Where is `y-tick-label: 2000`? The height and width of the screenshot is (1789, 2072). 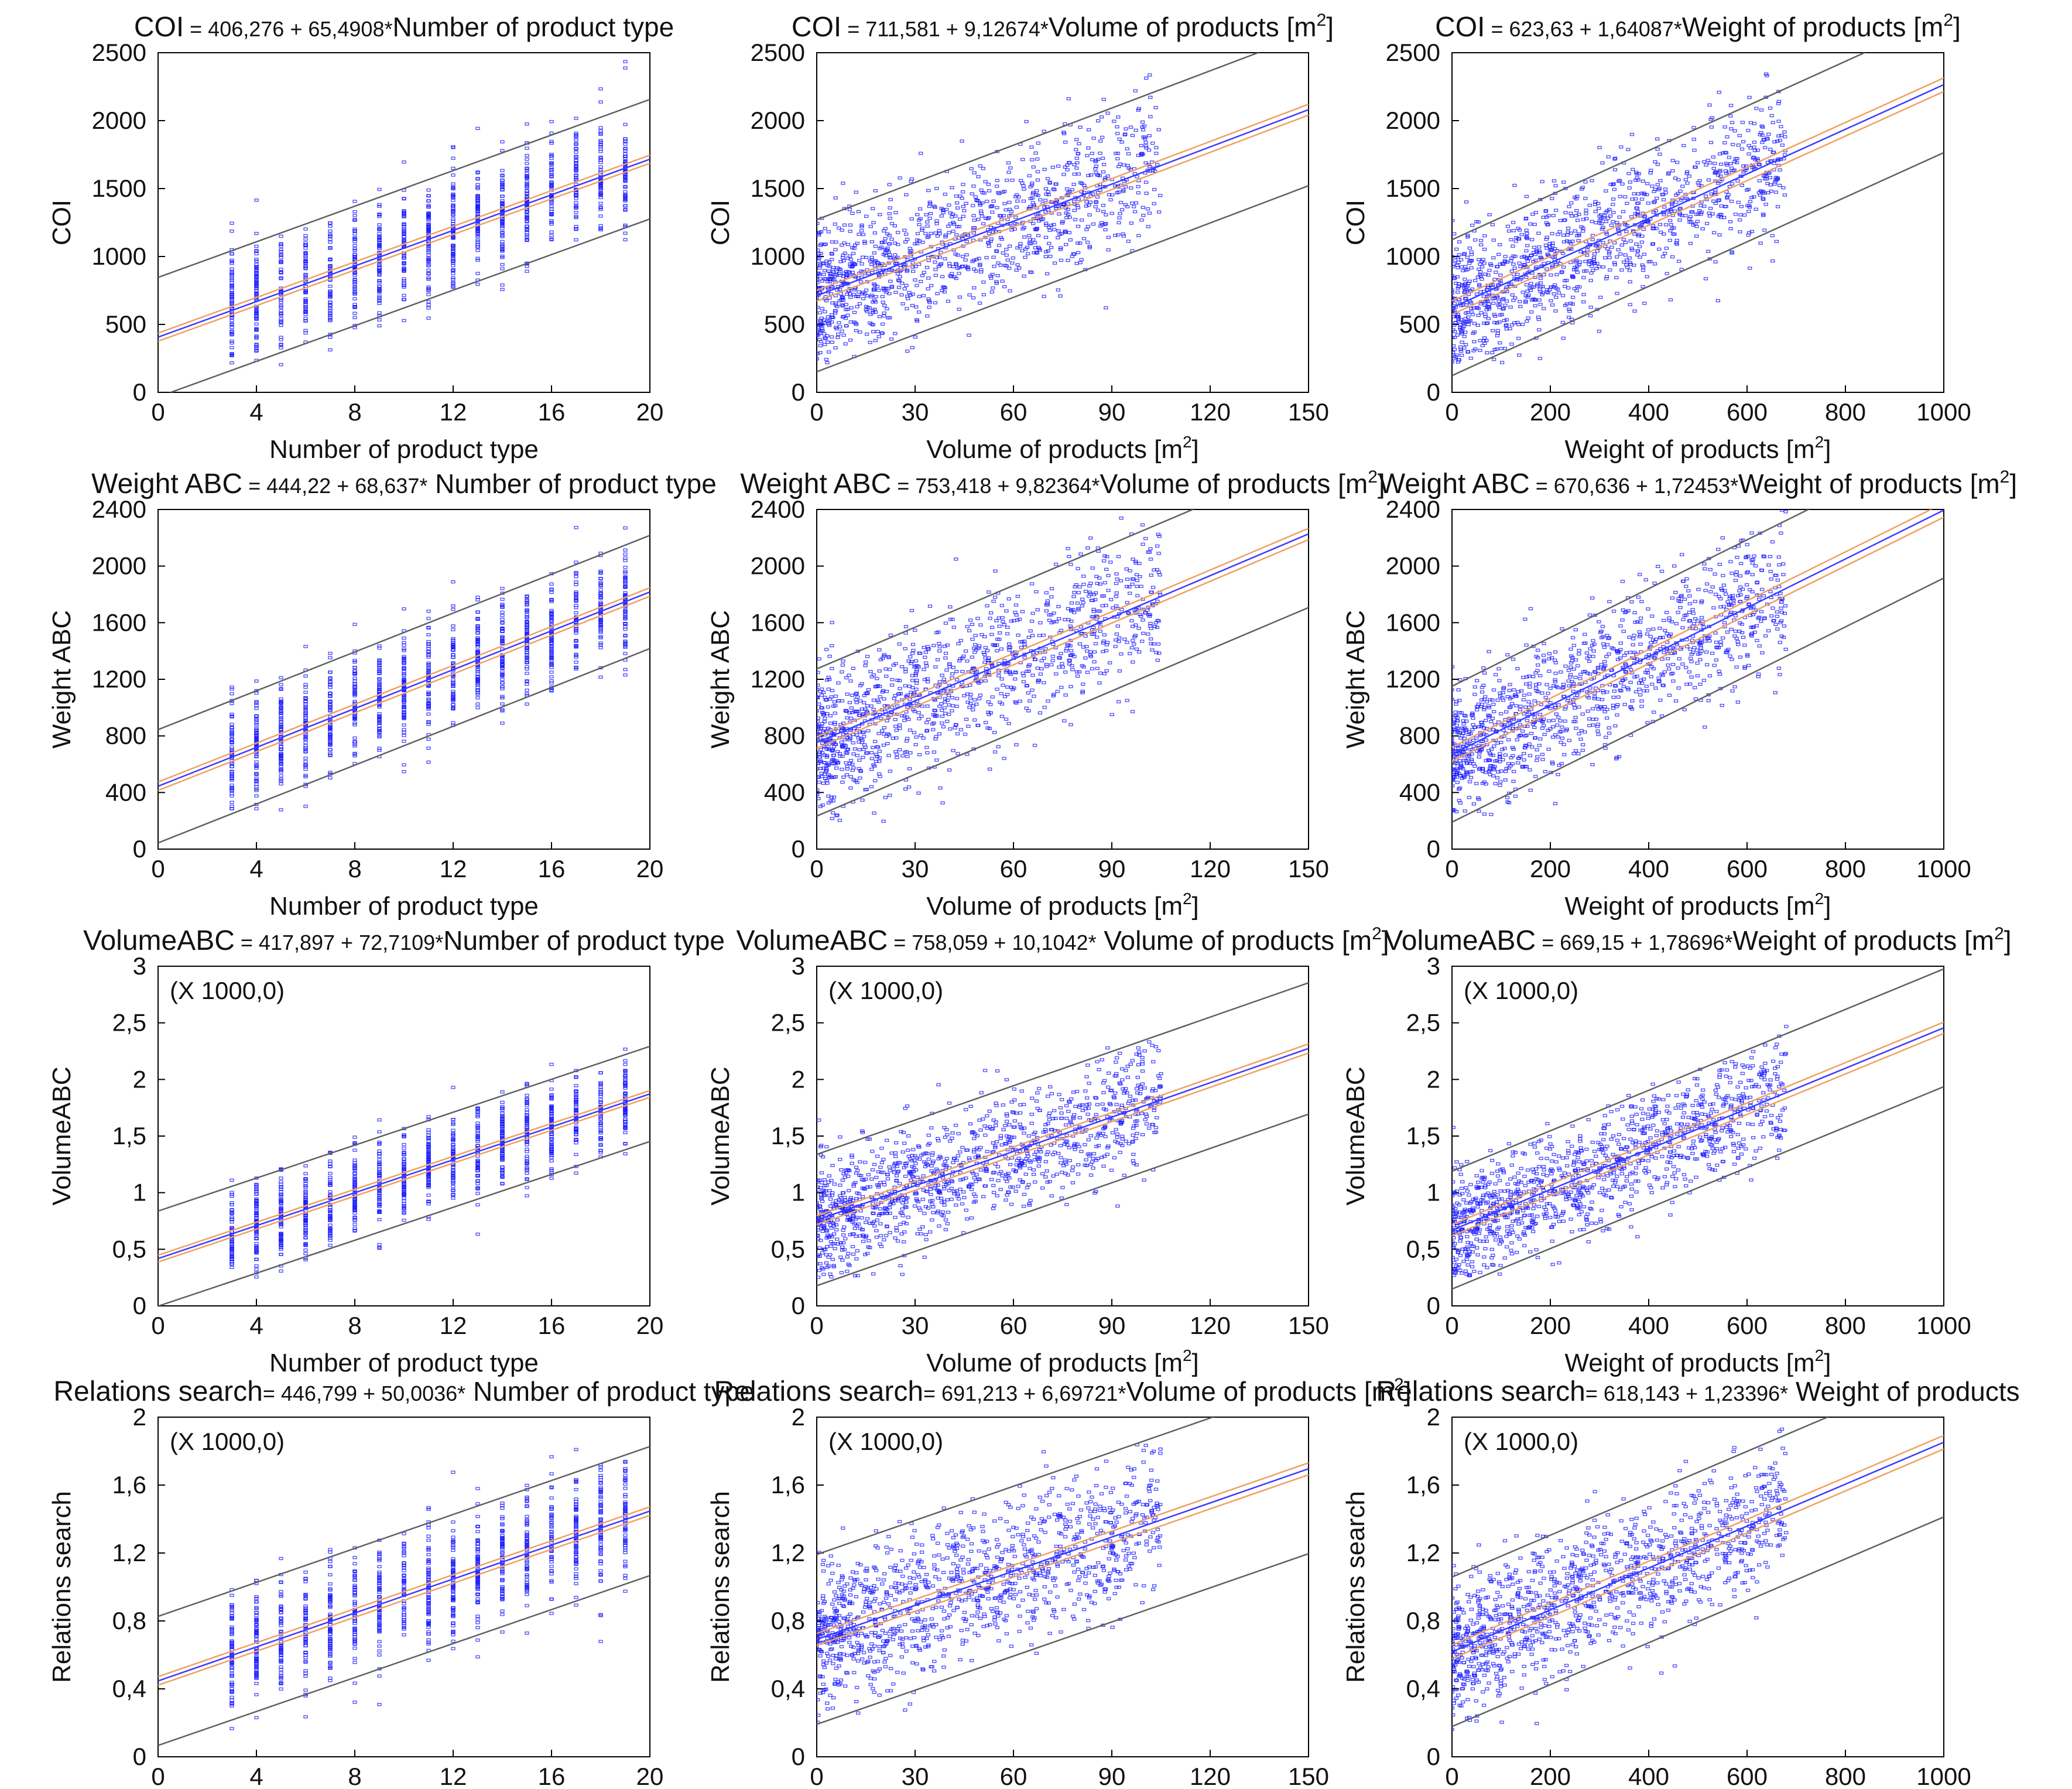
y-tick-label: 2000 is located at coordinates (119, 566).